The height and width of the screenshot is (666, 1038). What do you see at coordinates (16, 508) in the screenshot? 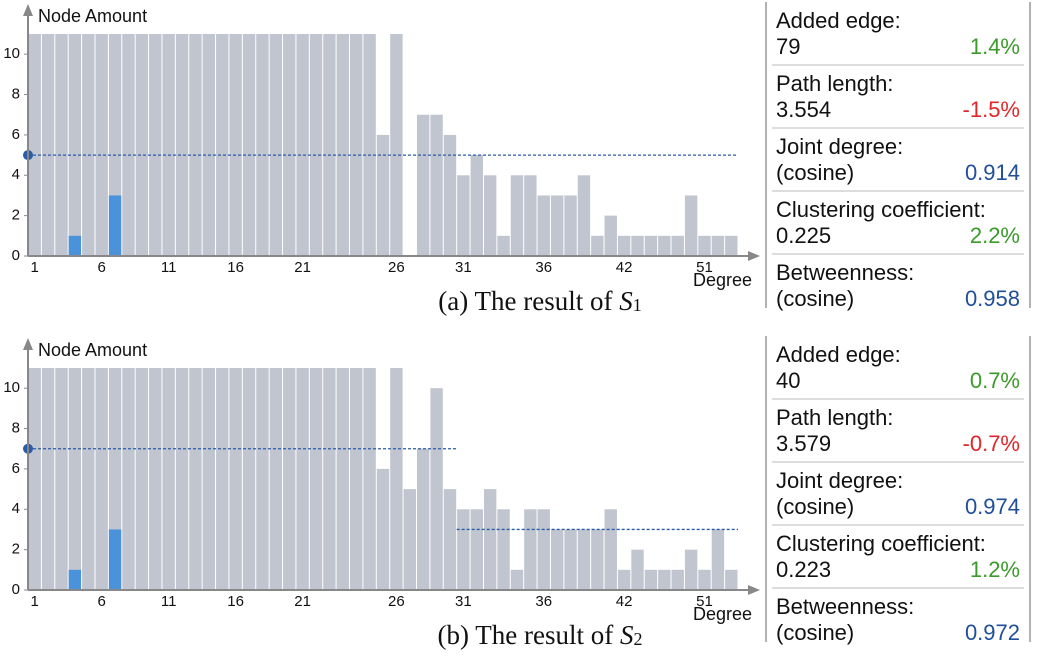
I see `y-tick-label: 4` at bounding box center [16, 508].